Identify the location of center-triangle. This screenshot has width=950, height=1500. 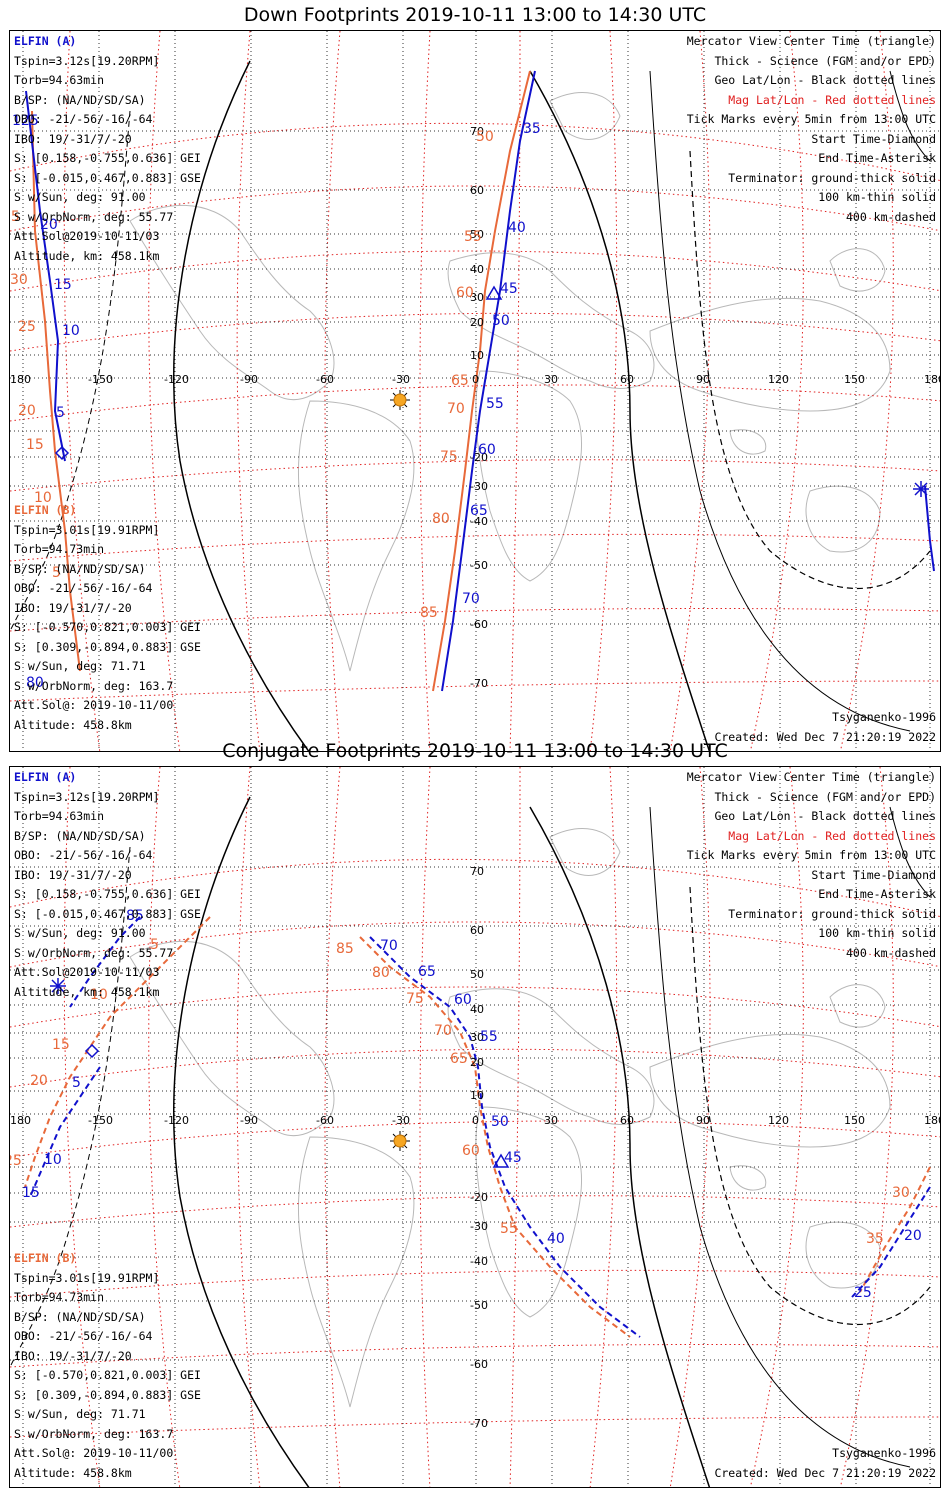
(501, 1160).